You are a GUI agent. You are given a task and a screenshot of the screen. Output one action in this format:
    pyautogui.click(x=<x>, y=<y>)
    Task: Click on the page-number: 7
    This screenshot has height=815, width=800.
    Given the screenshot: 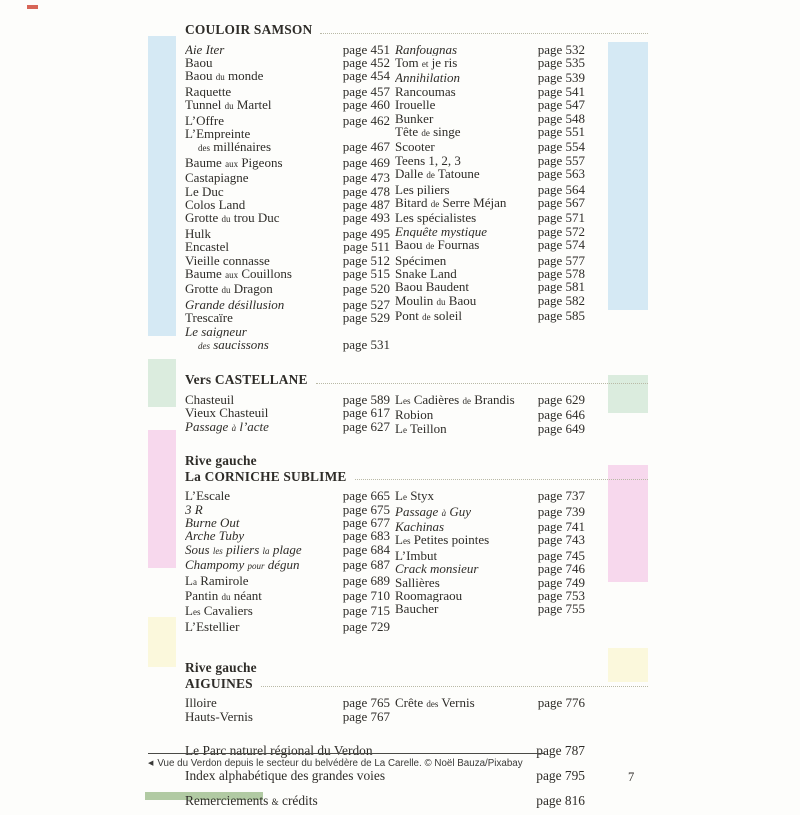 What is the action you would take?
    pyautogui.click(x=631, y=777)
    